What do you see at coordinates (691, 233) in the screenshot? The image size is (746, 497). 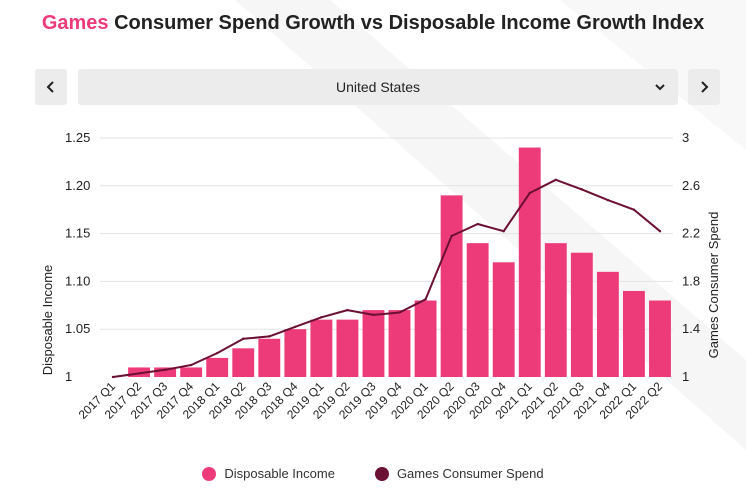 I see `y2-tick-label: 2.2` at bounding box center [691, 233].